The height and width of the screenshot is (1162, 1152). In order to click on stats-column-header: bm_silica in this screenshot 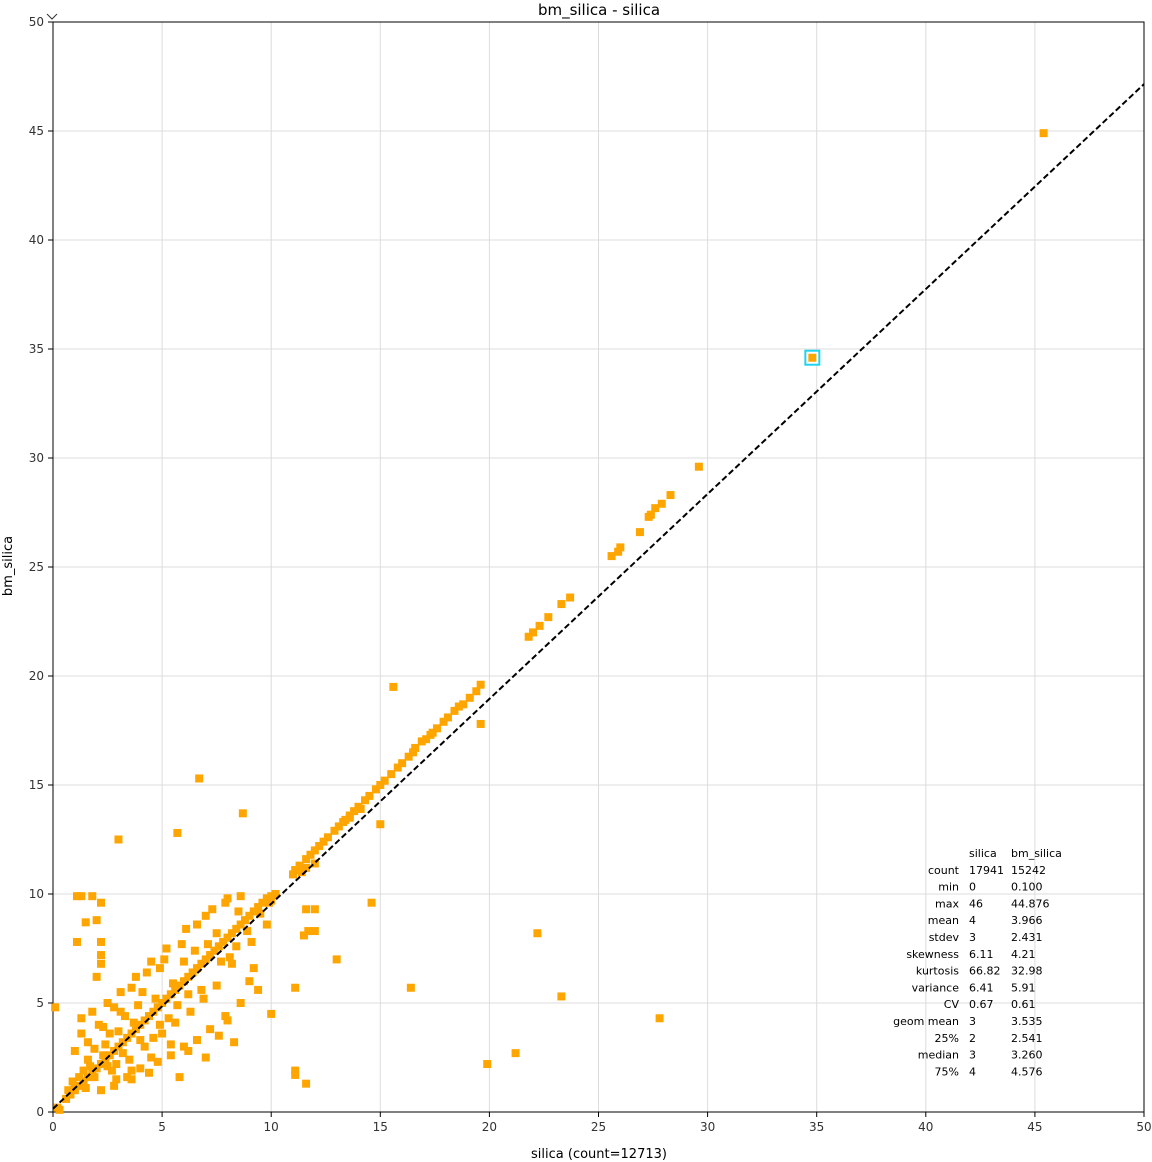, I will do `click(1036, 853)`.